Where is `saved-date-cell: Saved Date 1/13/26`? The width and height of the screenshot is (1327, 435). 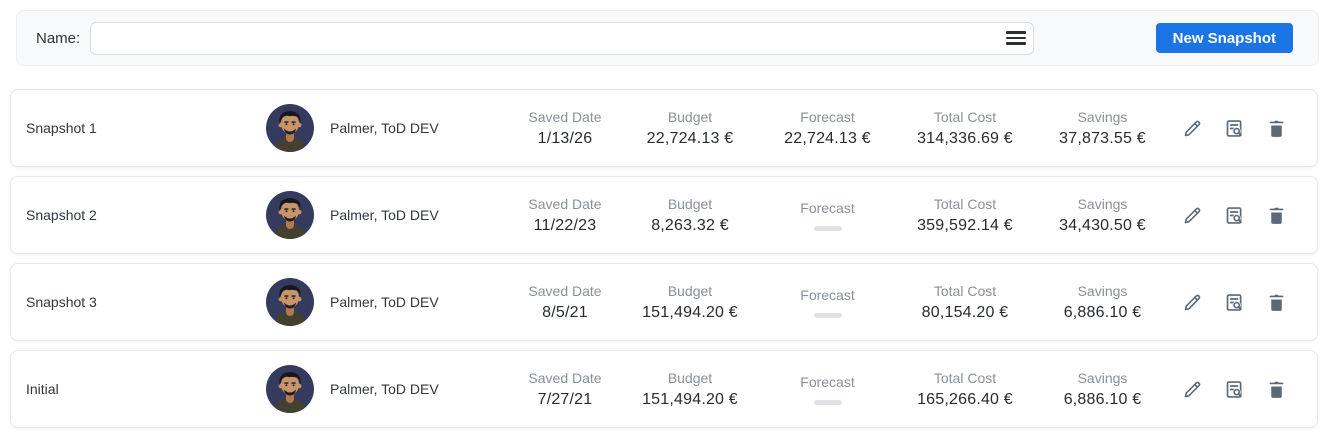
saved-date-cell: Saved Date 1/13/26 is located at coordinates (565, 128).